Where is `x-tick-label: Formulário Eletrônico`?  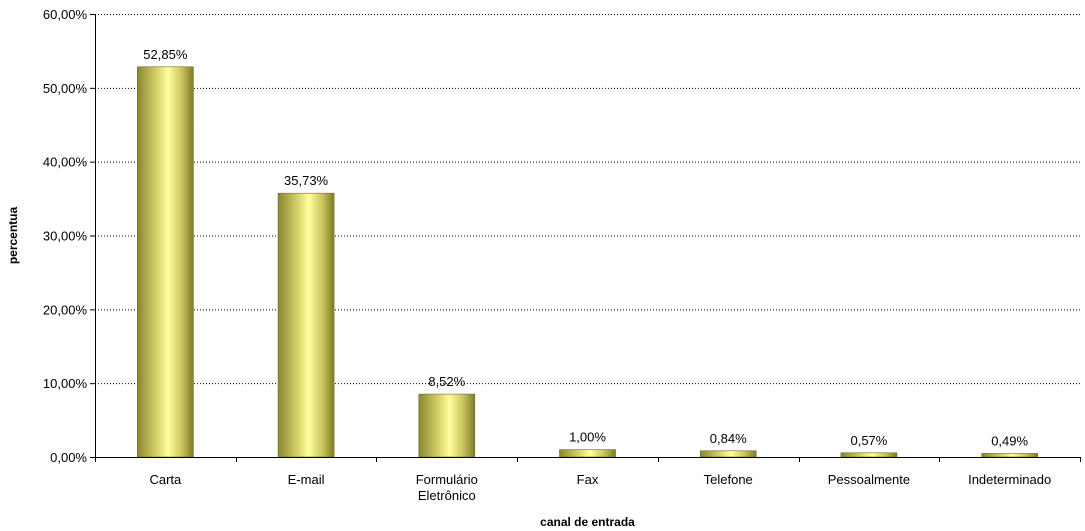
x-tick-label: Formulário Eletrônico is located at coordinates (447, 487).